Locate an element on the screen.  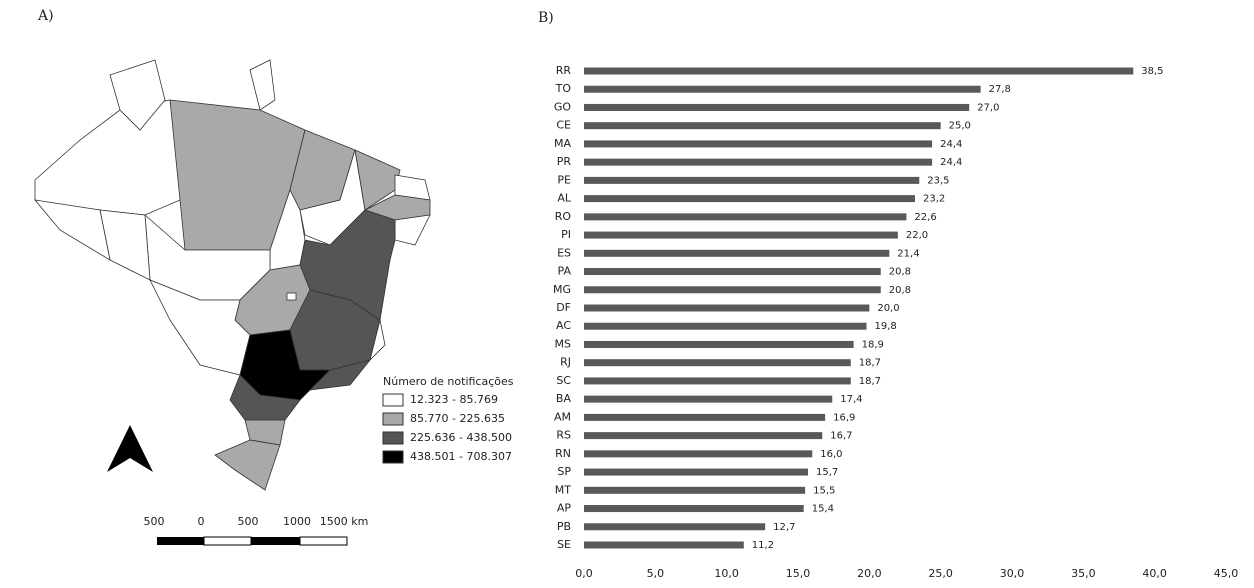
value-label: 20,8 is located at coordinates (900, 272).